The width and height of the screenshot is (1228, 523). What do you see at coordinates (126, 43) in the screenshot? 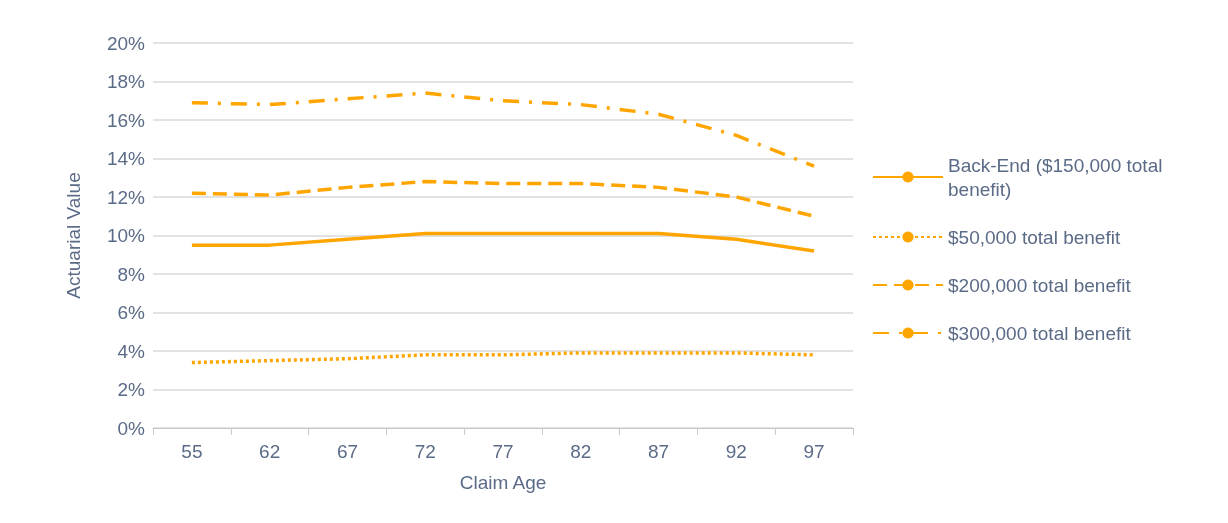
I see `y-tick-label: 20%` at bounding box center [126, 43].